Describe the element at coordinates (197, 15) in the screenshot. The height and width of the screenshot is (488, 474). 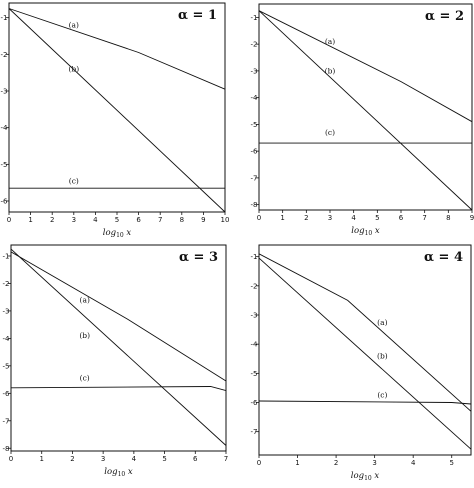
I see `chart-title: α = 1` at that location.